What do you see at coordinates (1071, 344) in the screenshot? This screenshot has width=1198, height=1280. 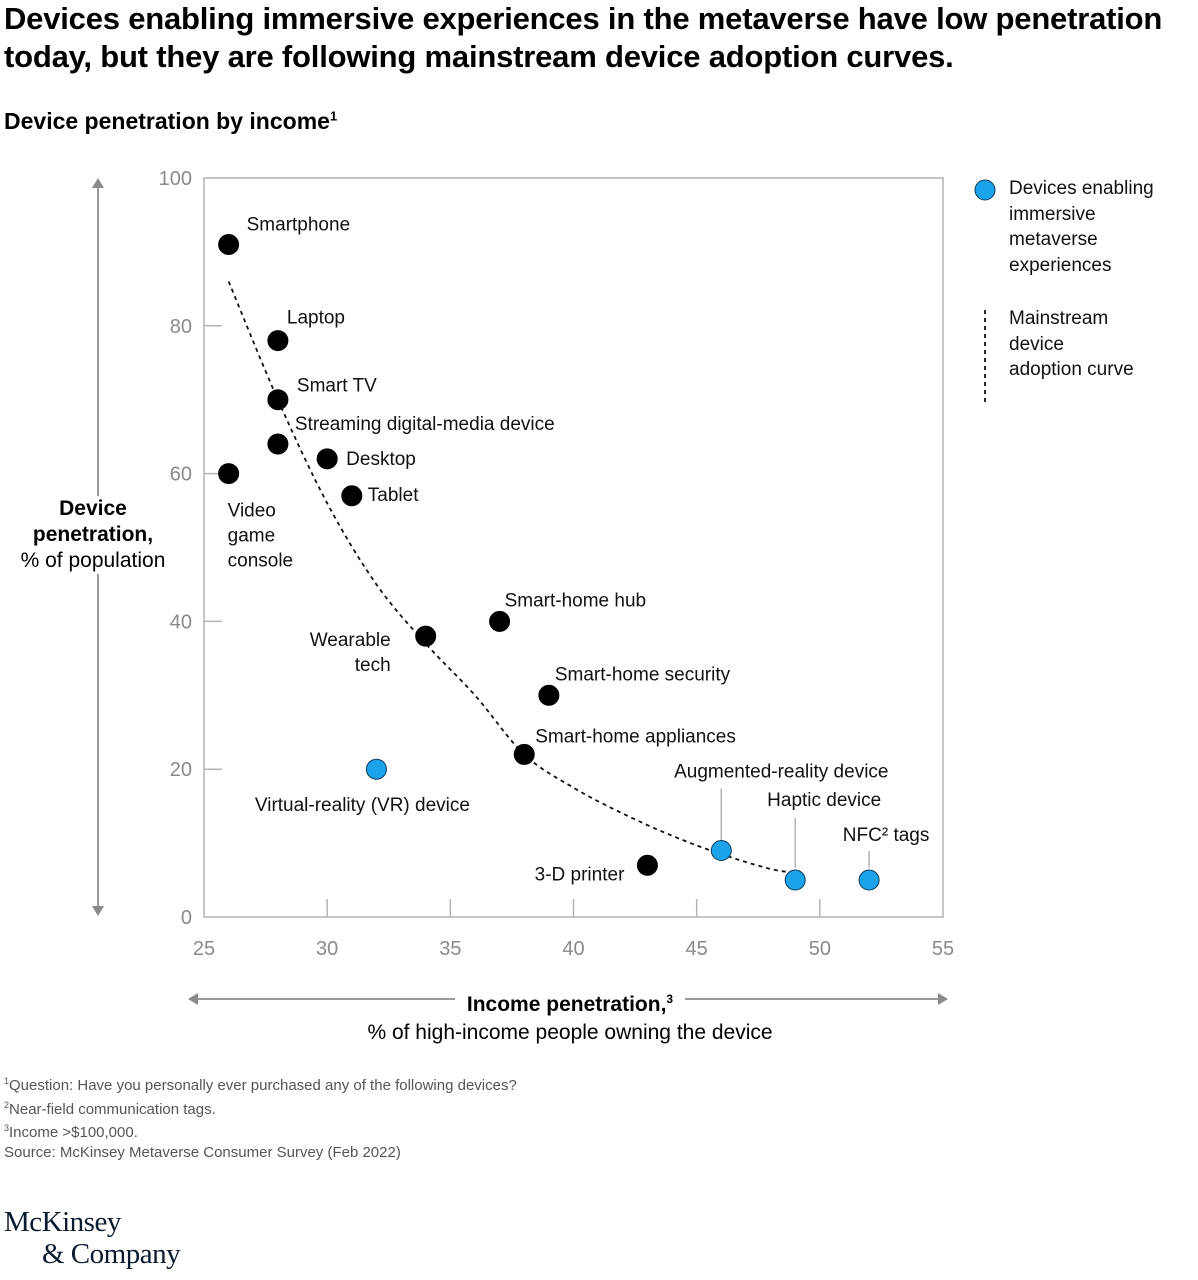 I see `legend-curve-label: Mainstream device adoption curve` at bounding box center [1071, 344].